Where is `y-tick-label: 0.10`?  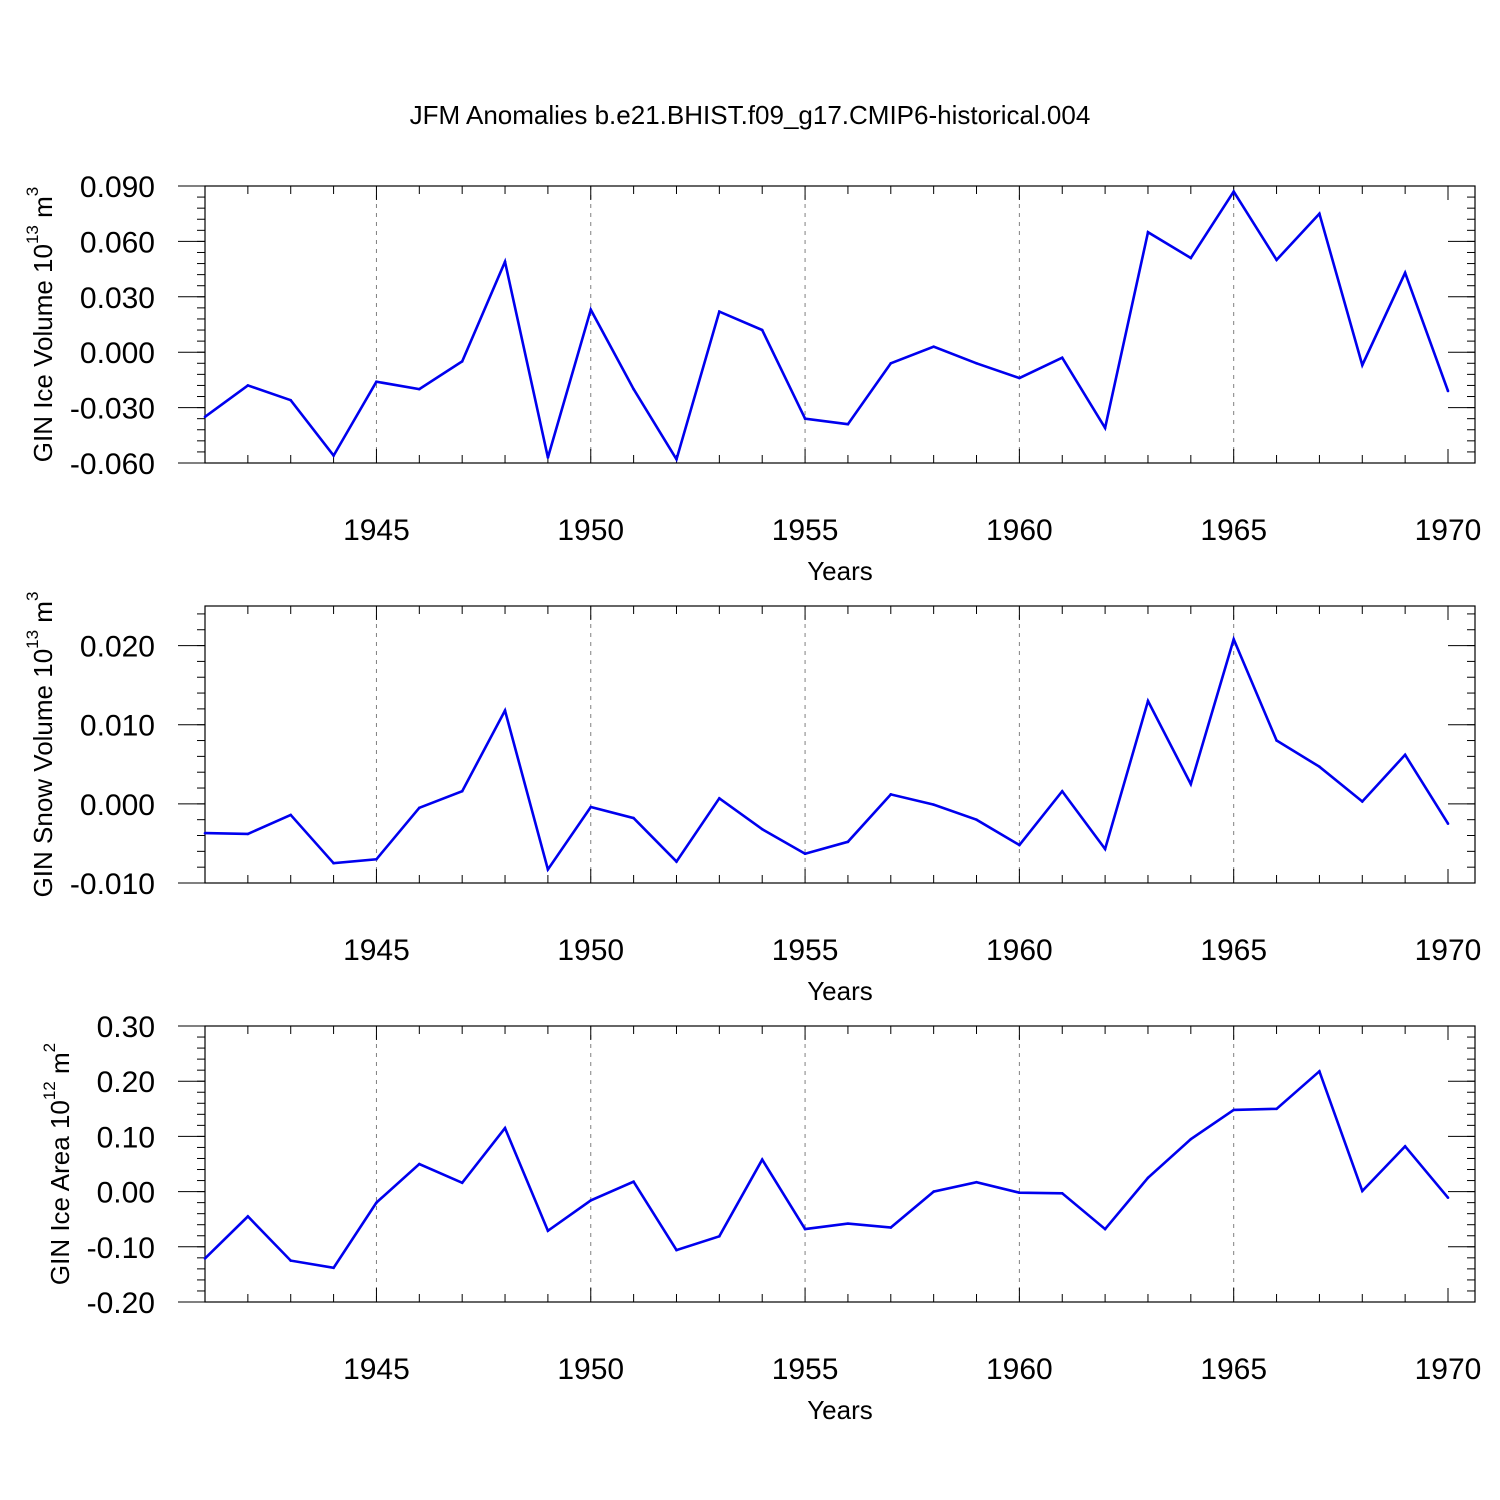 y-tick-label: 0.10 is located at coordinates (126, 1137).